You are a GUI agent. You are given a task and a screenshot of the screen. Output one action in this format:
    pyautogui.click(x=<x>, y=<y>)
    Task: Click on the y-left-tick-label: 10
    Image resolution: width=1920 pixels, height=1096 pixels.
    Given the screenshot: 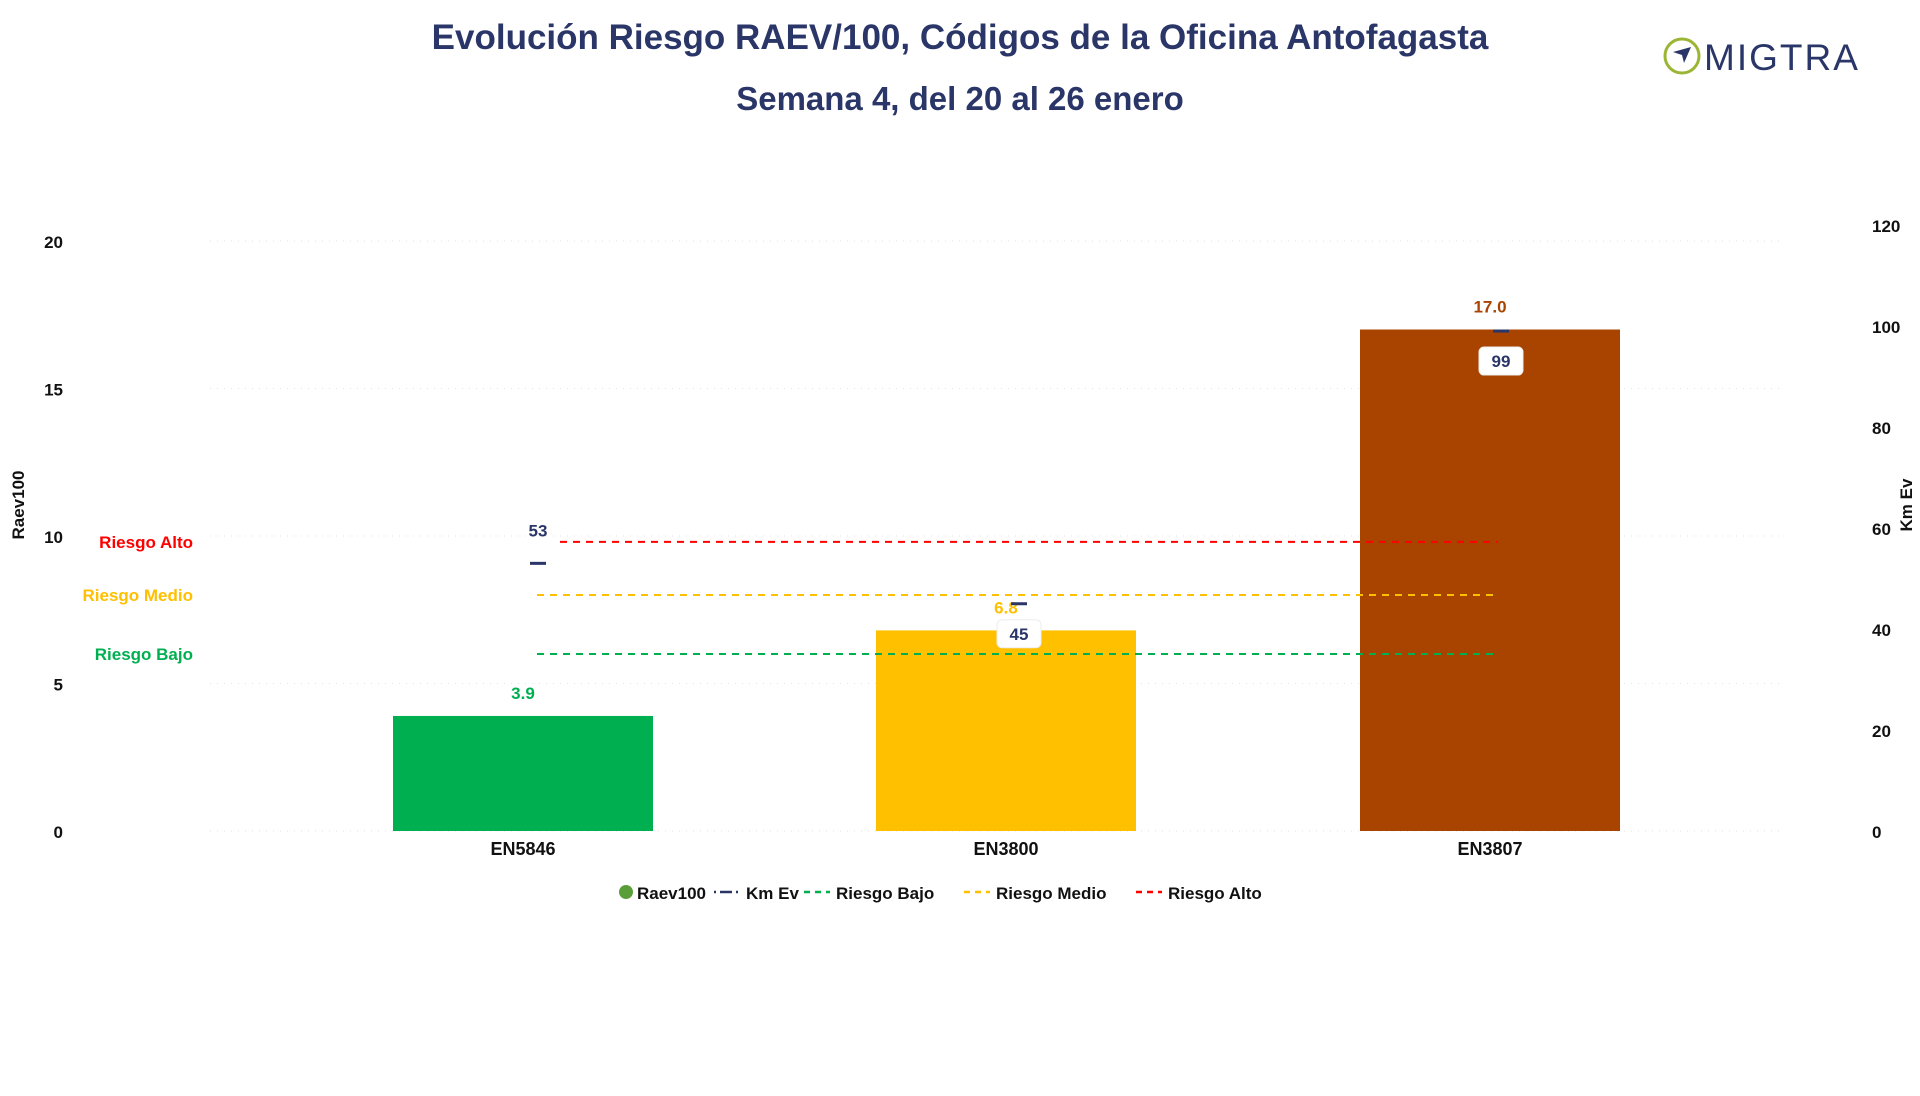 What is the action you would take?
    pyautogui.click(x=53, y=537)
    